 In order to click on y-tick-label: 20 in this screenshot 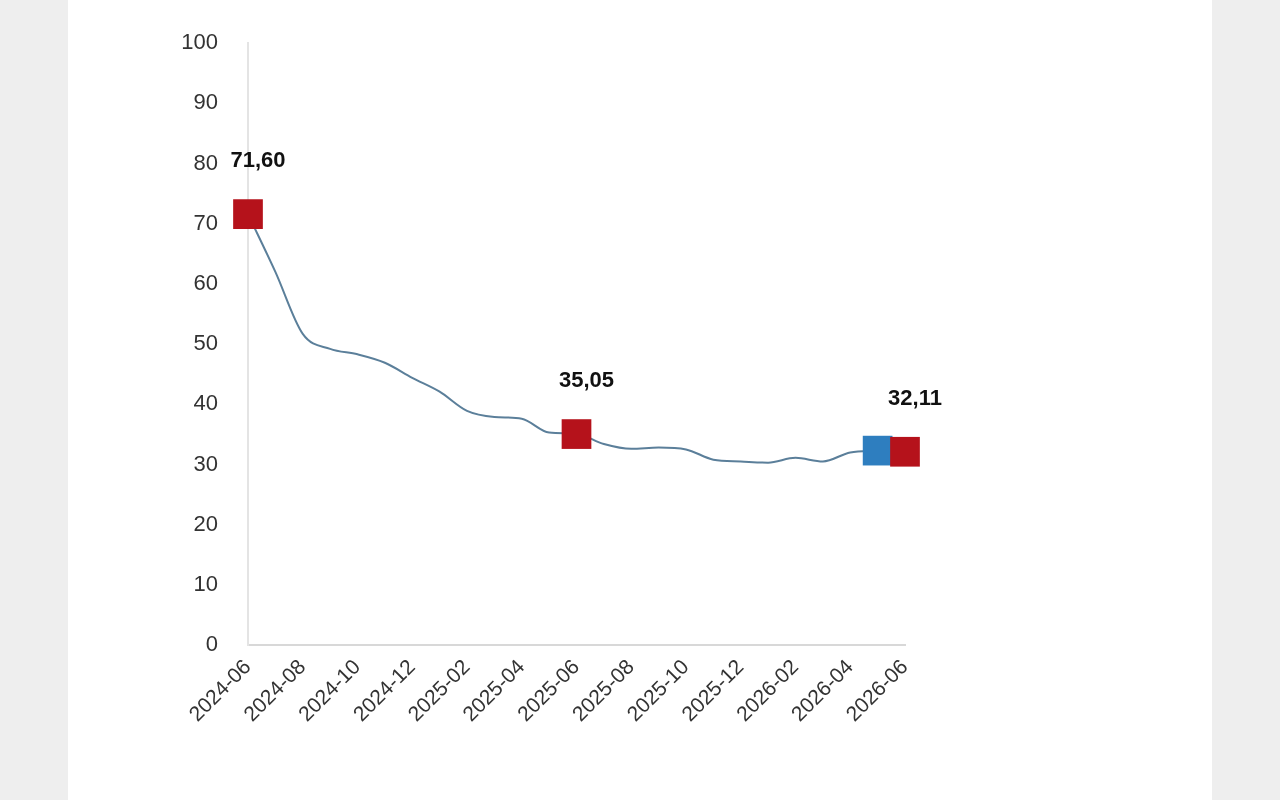, I will do `click(205, 523)`.